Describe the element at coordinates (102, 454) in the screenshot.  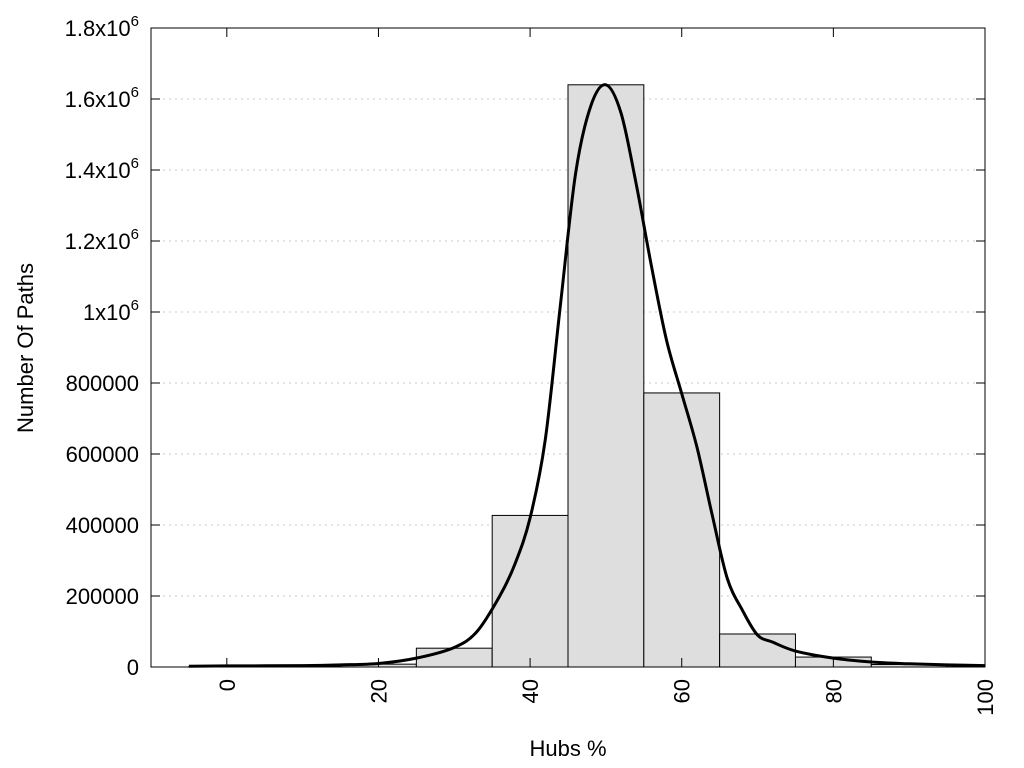
I see `y-tick-label: 600000` at that location.